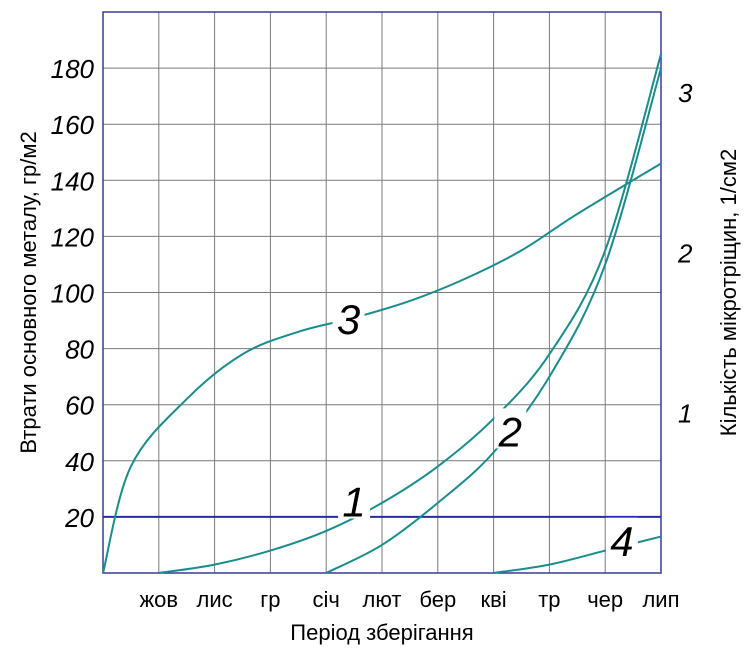 The width and height of the screenshot is (744, 650). I want to click on x-tick-label: кві, so click(493, 599).